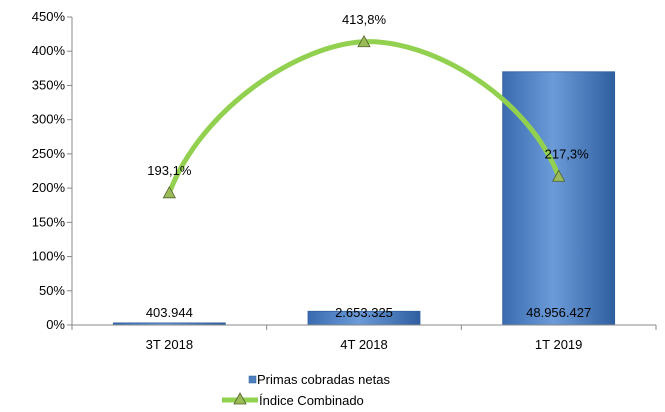 The height and width of the screenshot is (412, 665). I want to click on legend-item-indice: Índice Combinado, so click(293, 400).